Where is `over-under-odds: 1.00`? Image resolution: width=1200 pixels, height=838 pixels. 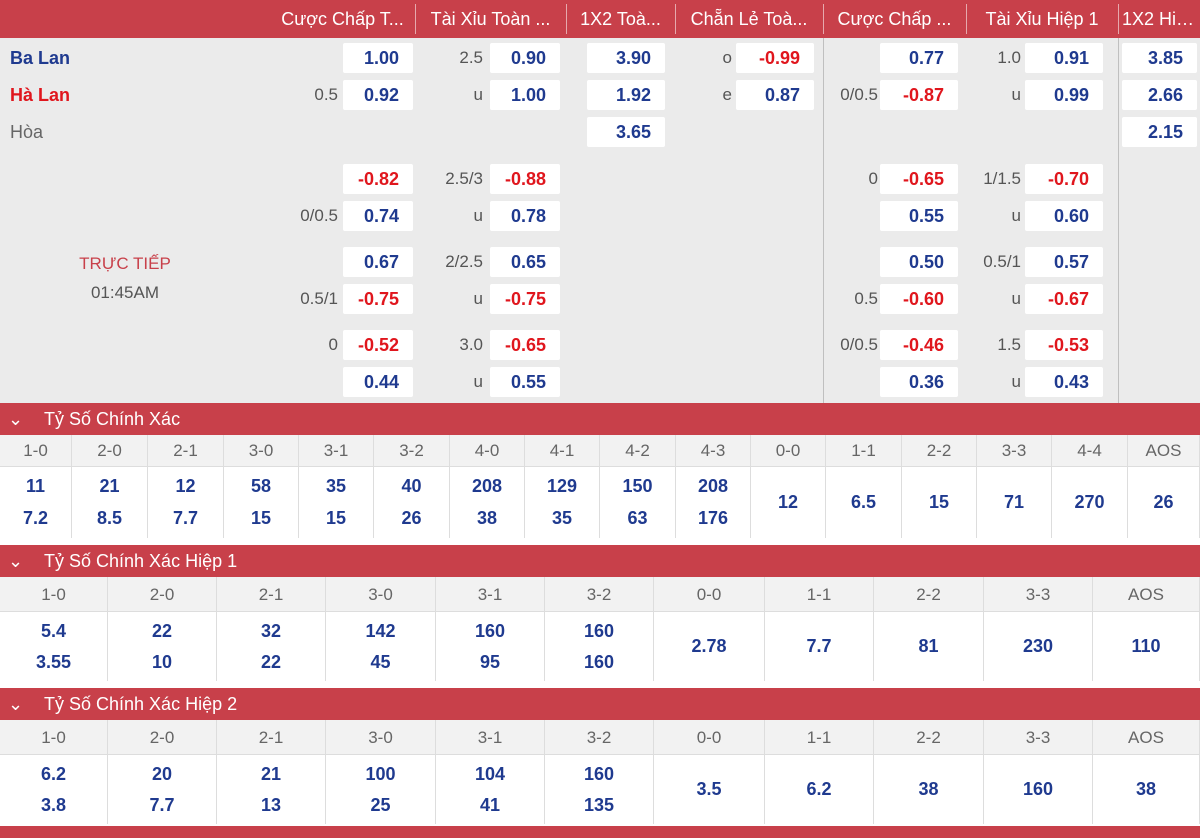 over-under-odds: 1.00 is located at coordinates (525, 95).